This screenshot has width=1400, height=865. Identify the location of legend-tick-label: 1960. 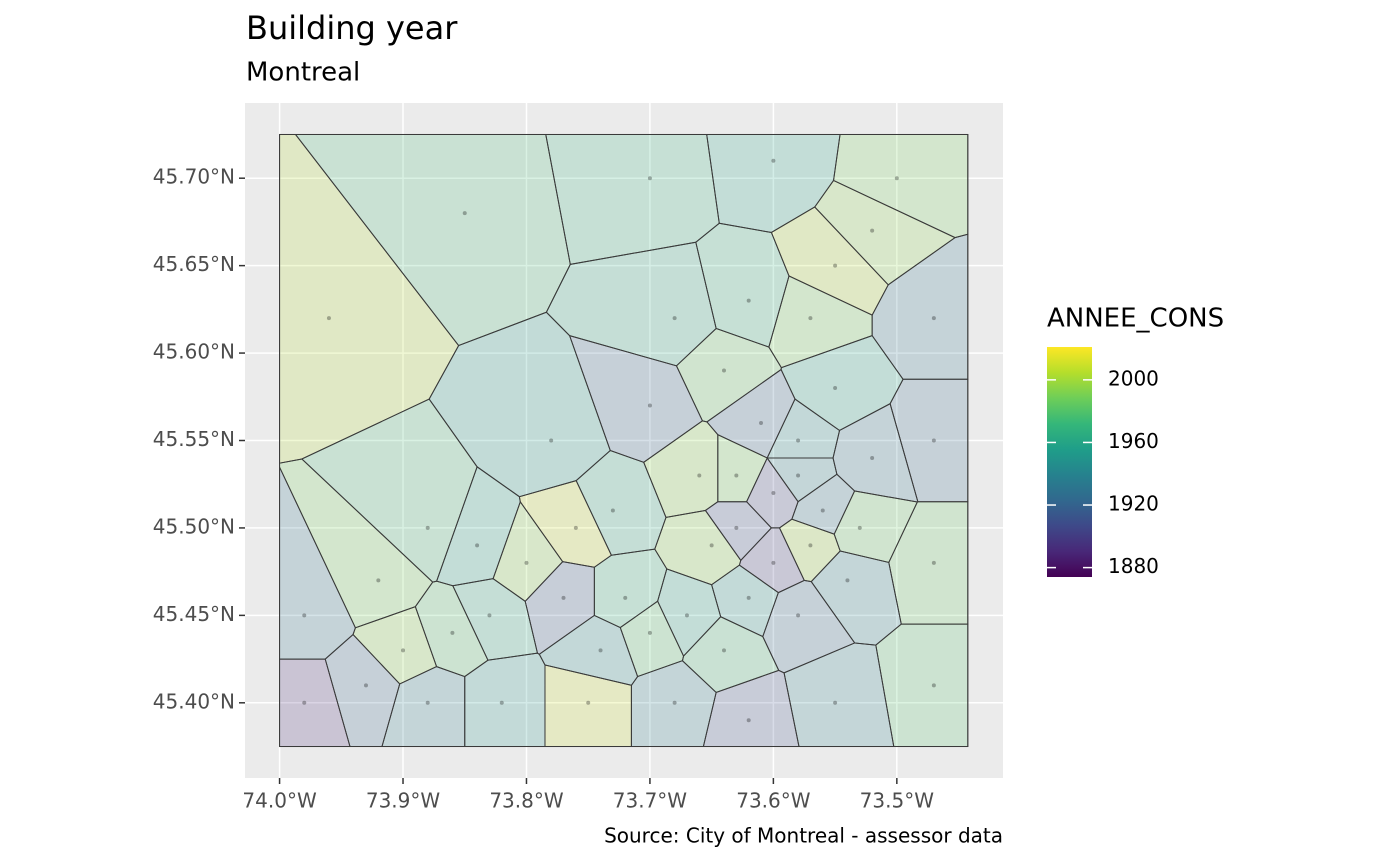
(1133, 441).